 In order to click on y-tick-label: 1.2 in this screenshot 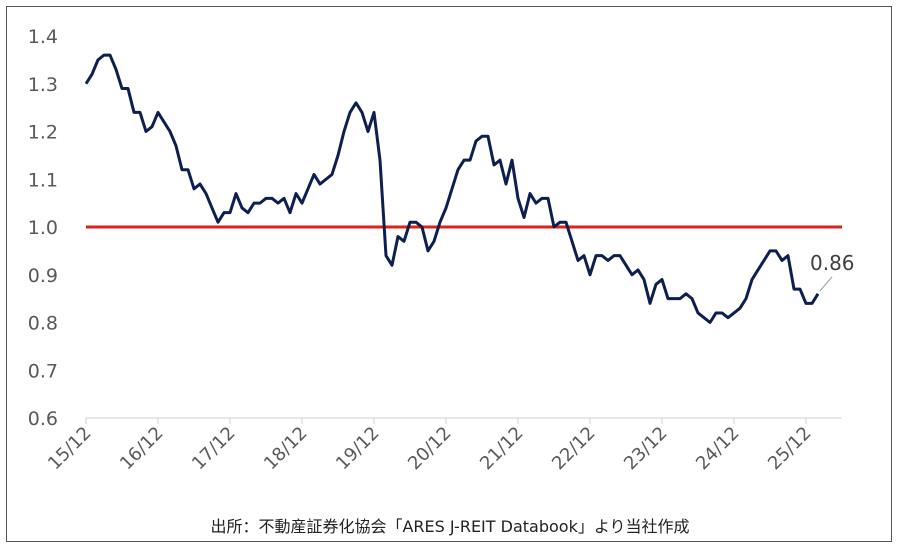, I will do `click(43, 133)`.